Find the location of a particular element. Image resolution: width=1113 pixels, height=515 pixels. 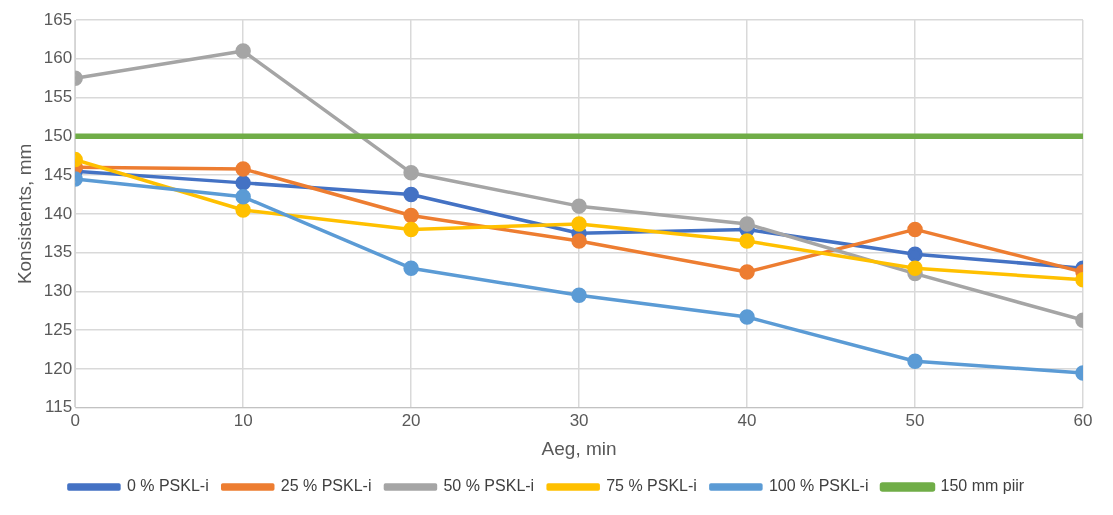

y-tick-label: 150 is located at coordinates (58, 136).